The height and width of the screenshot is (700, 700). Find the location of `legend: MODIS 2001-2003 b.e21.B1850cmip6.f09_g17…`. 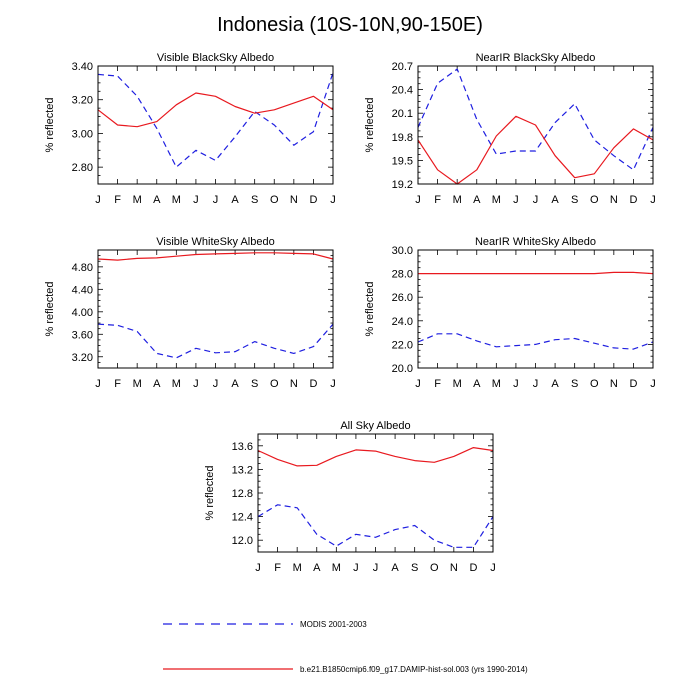

legend: MODIS 2001-2003 b.e21.B1850cmip6.f09_g17… is located at coordinates (345, 647).